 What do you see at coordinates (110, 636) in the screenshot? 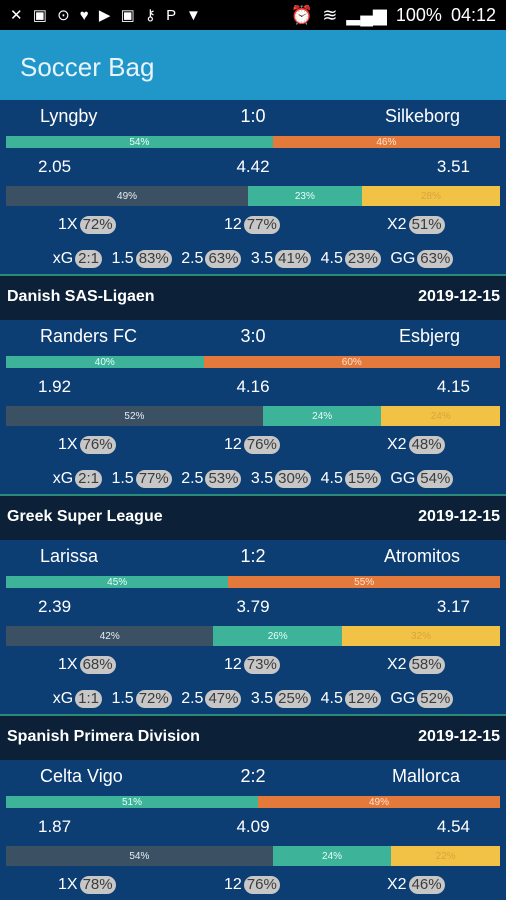
I see `outcome-home: 42%` at bounding box center [110, 636].